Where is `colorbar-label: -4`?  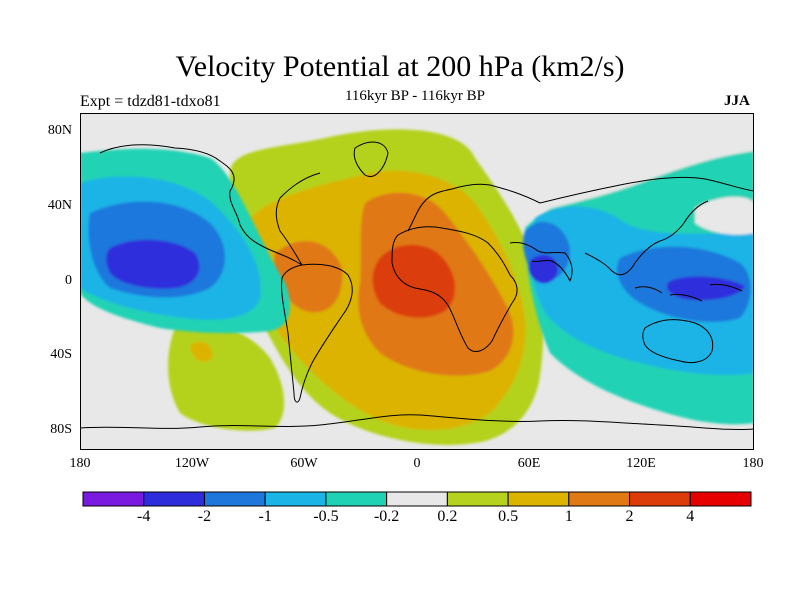 colorbar-label: -4 is located at coordinates (144, 516).